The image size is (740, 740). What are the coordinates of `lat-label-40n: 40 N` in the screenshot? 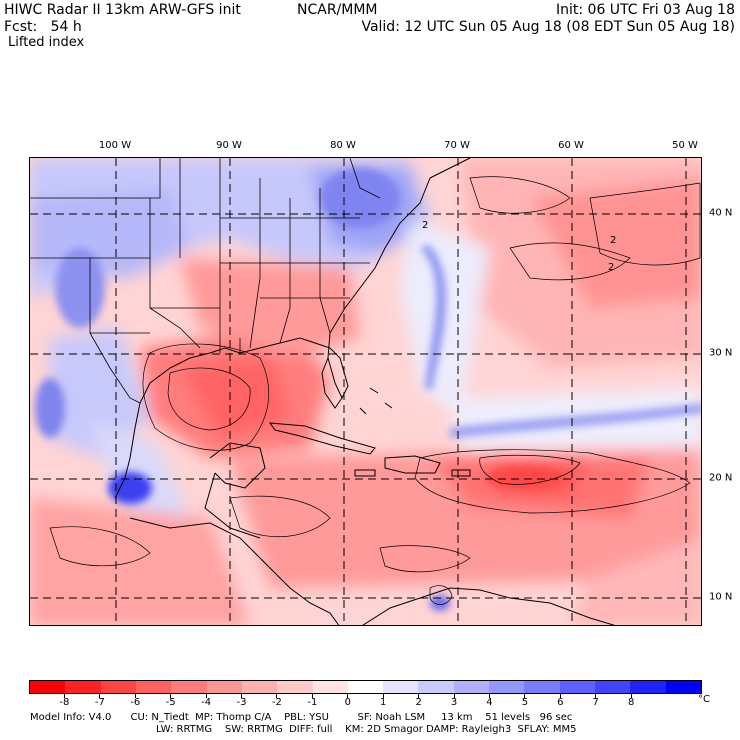 It's located at (721, 213).